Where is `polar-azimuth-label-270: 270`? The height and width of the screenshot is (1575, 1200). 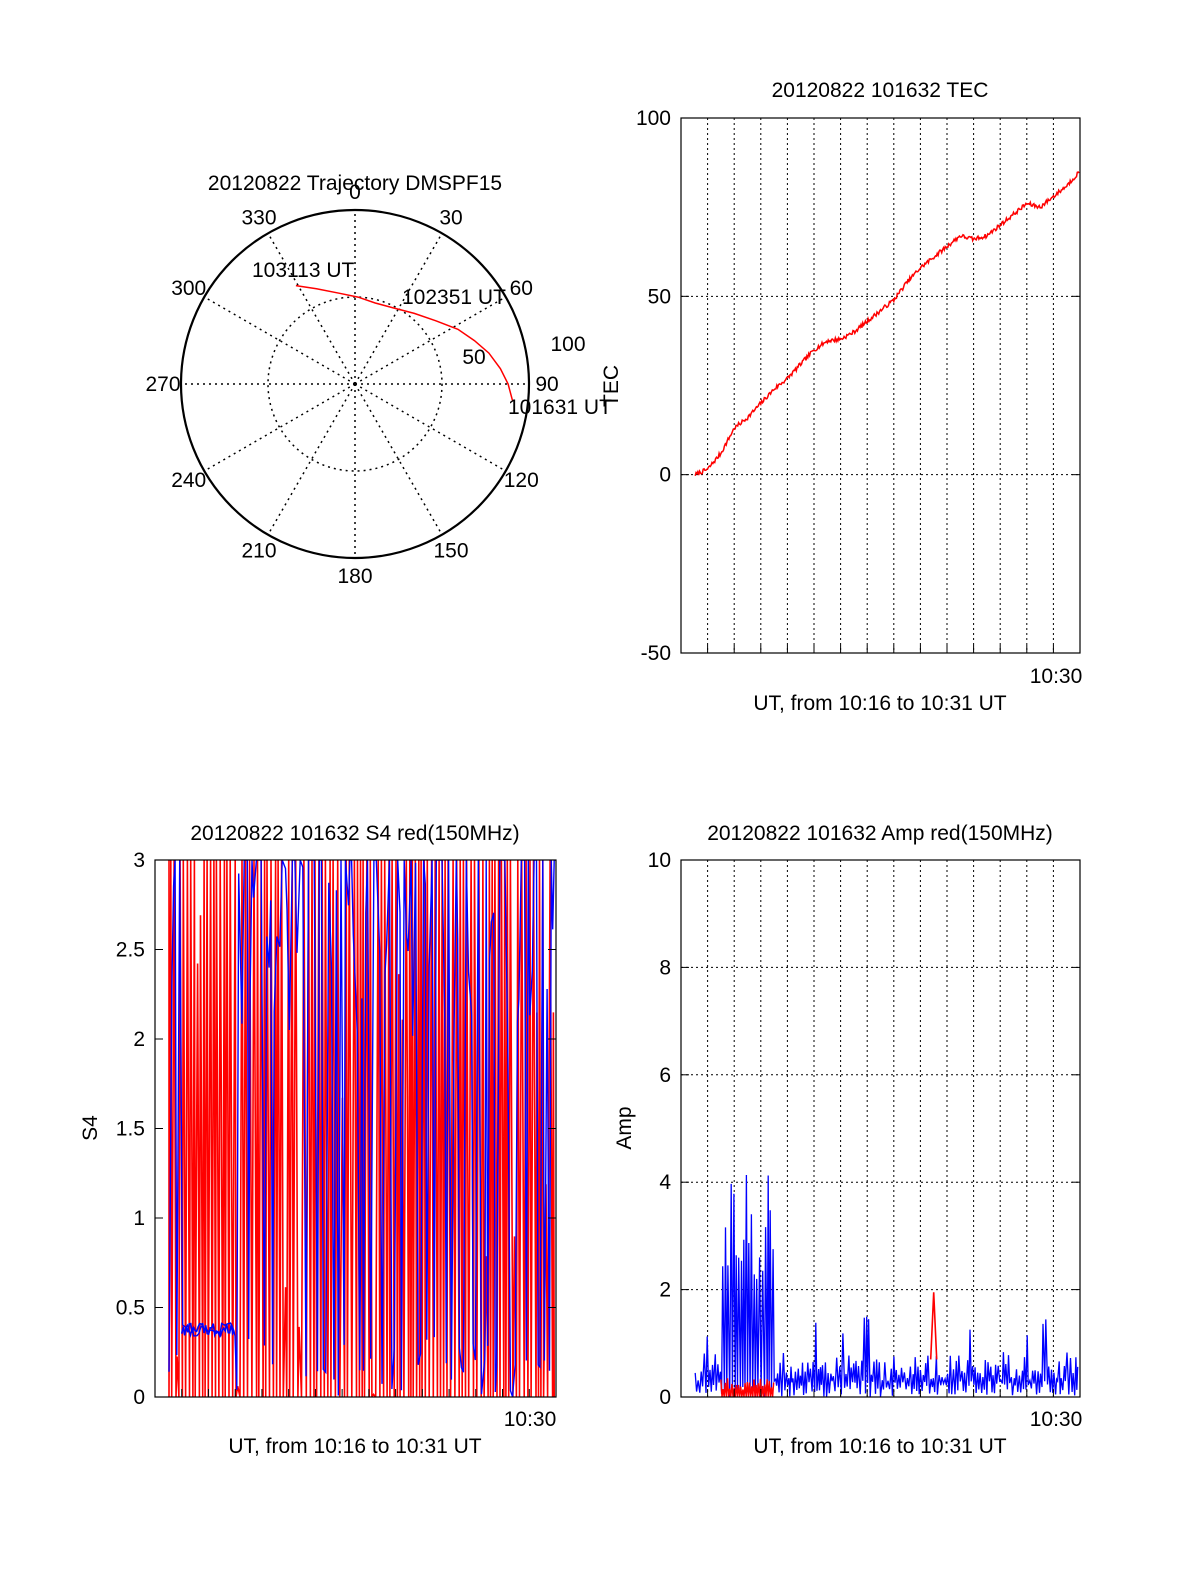 polar-azimuth-label-270: 270 is located at coordinates (162, 384).